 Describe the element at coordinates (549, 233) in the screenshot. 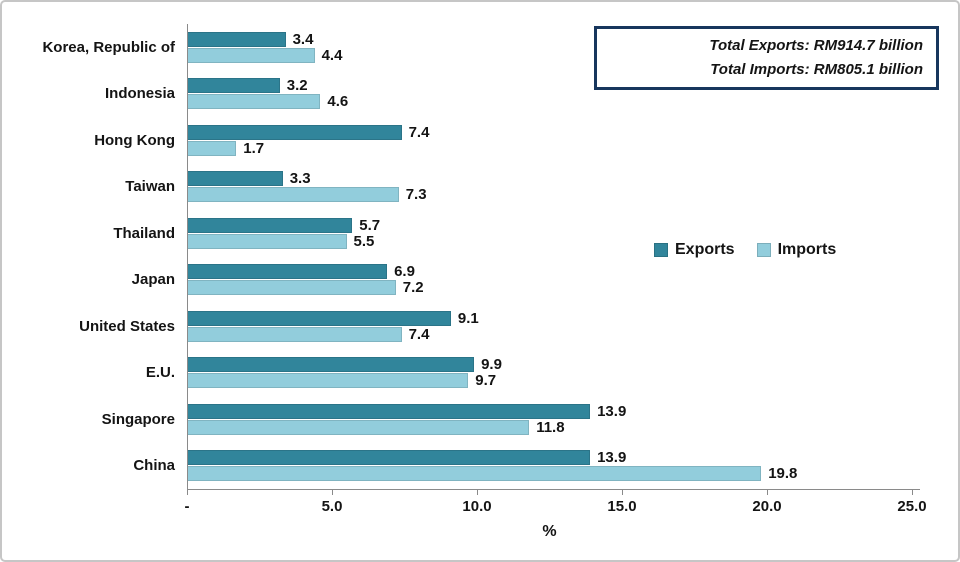

I see `bar-group: 5.7 5.5` at that location.